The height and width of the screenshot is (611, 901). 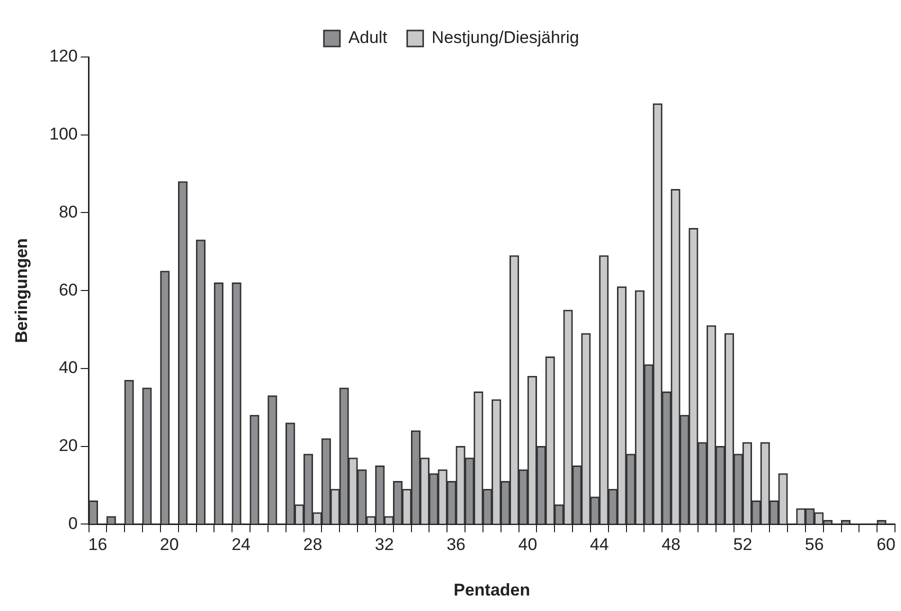 I want to click on x-tick-label: 52, so click(x=742, y=544).